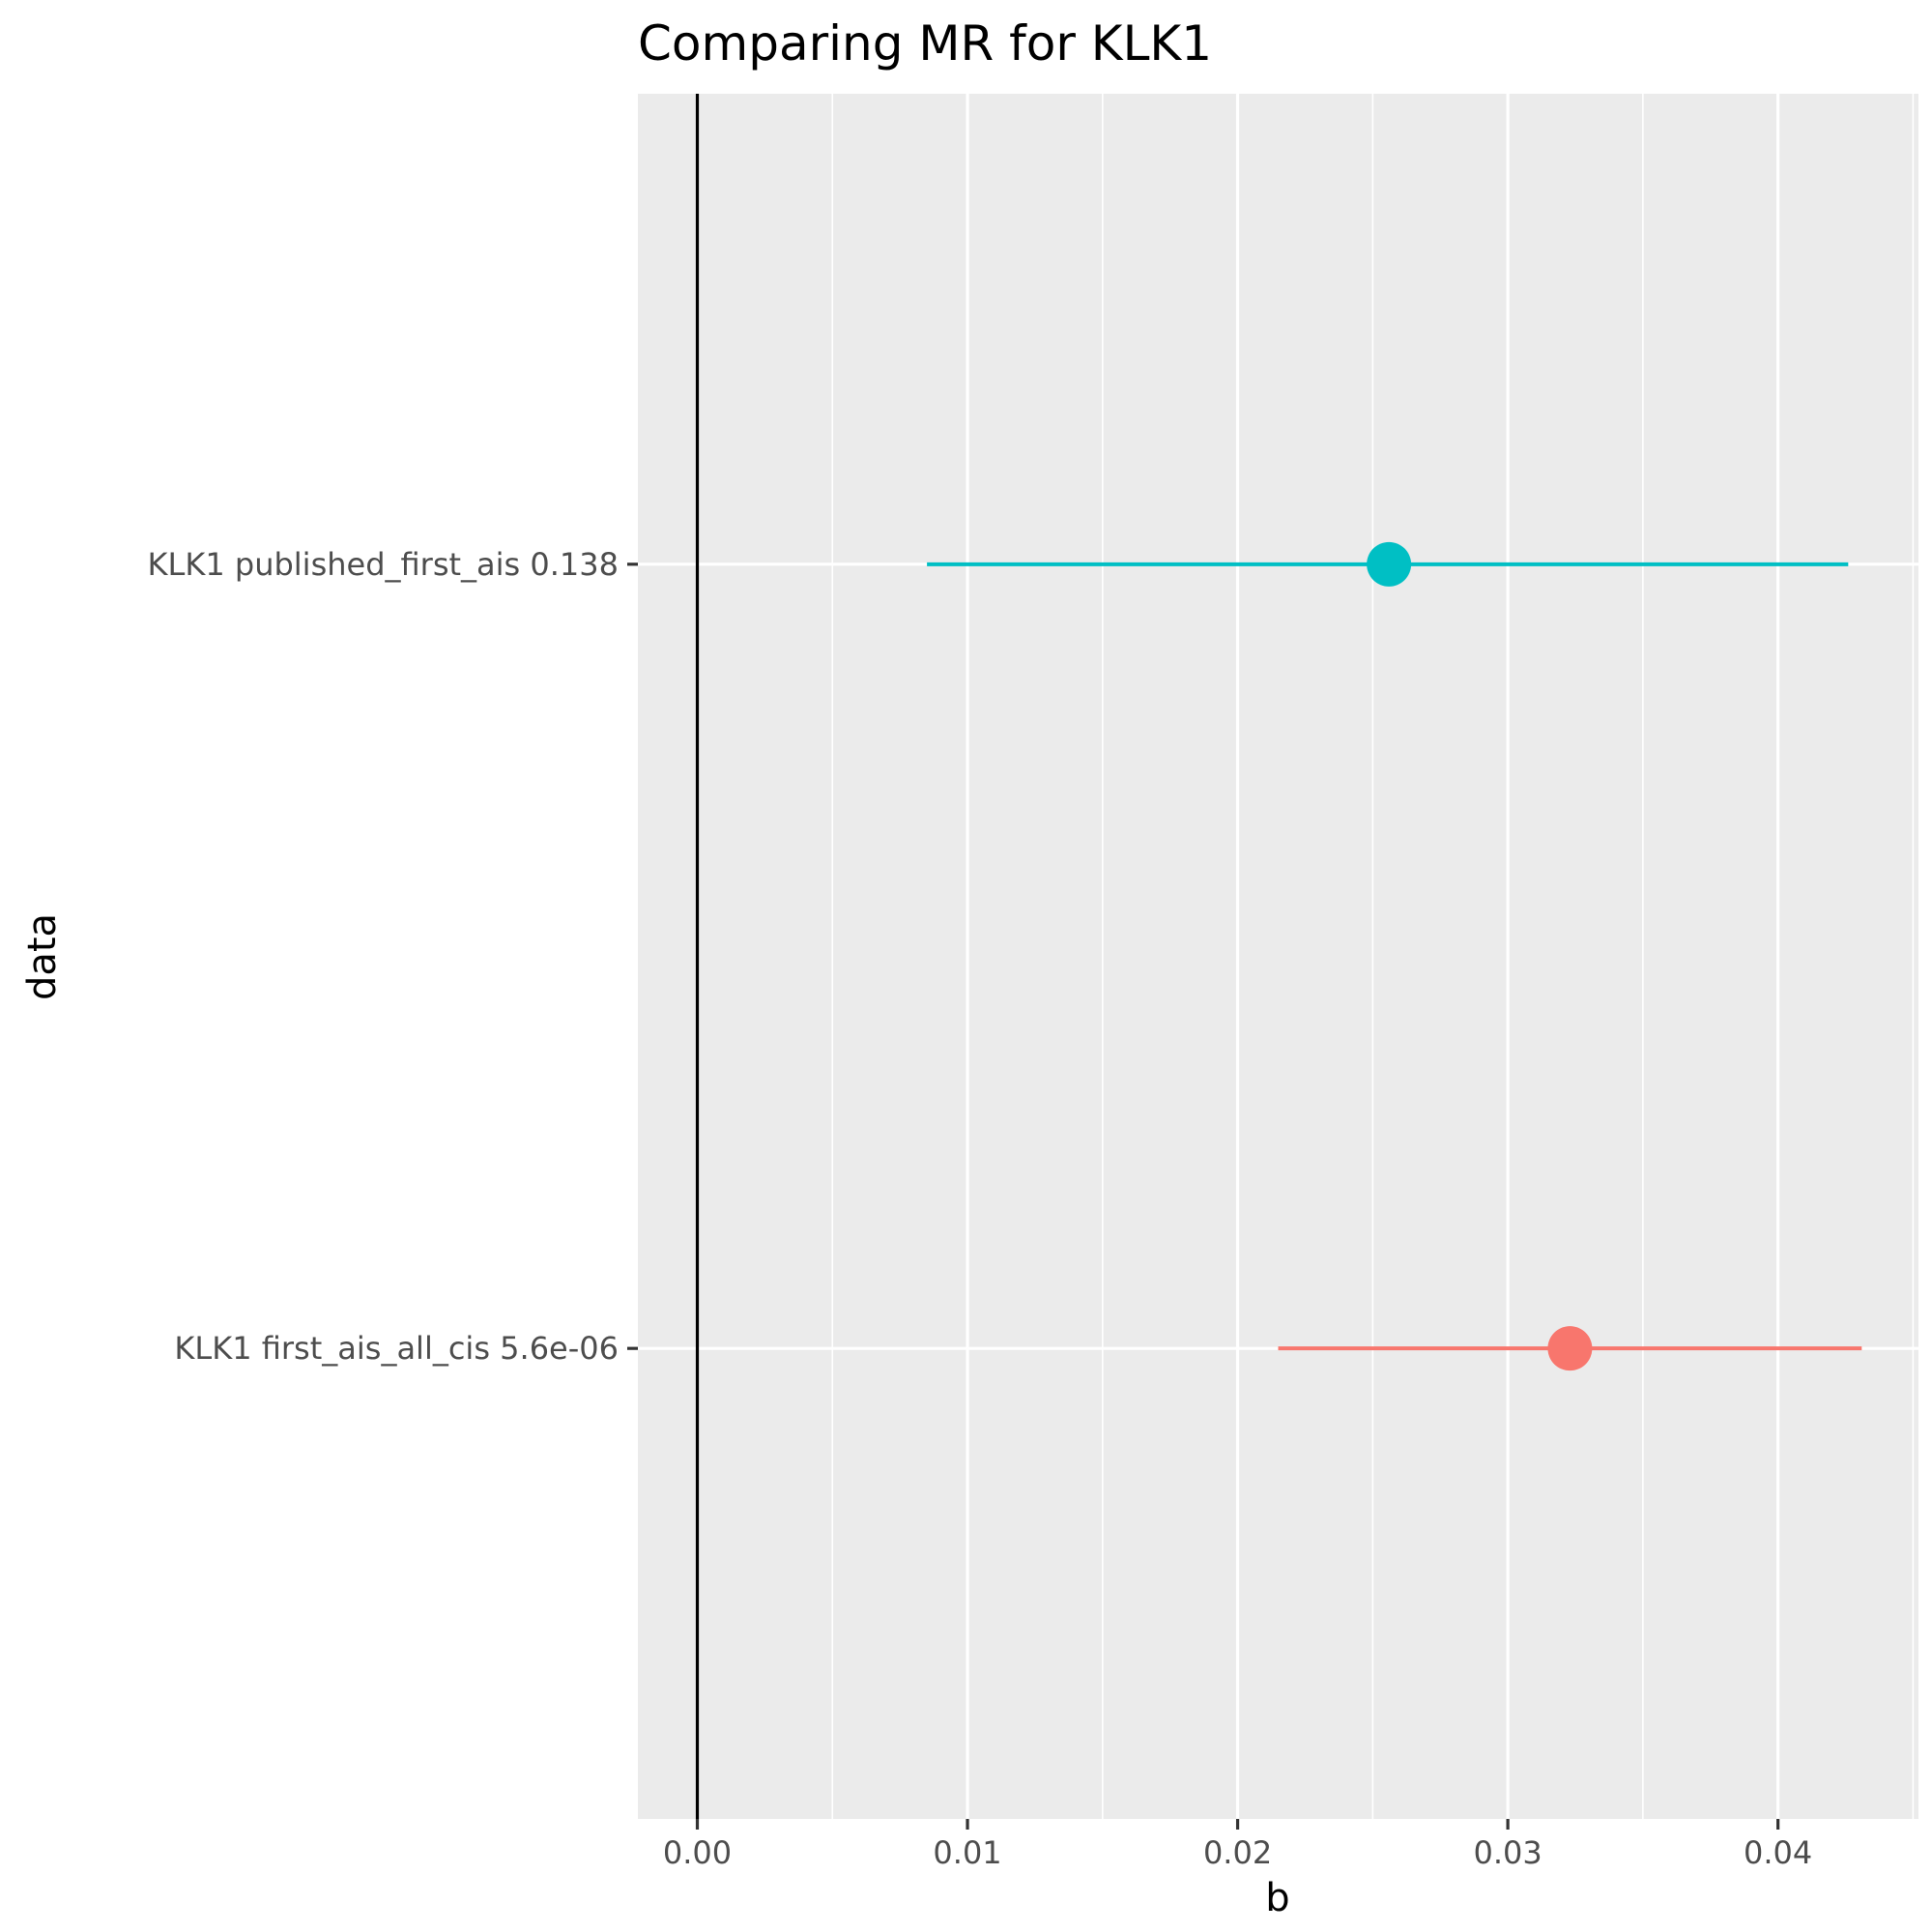 The image size is (1932, 1932). Describe the element at coordinates (1237, 1852) in the screenshot. I see `x-tick-label: 0.02` at that location.